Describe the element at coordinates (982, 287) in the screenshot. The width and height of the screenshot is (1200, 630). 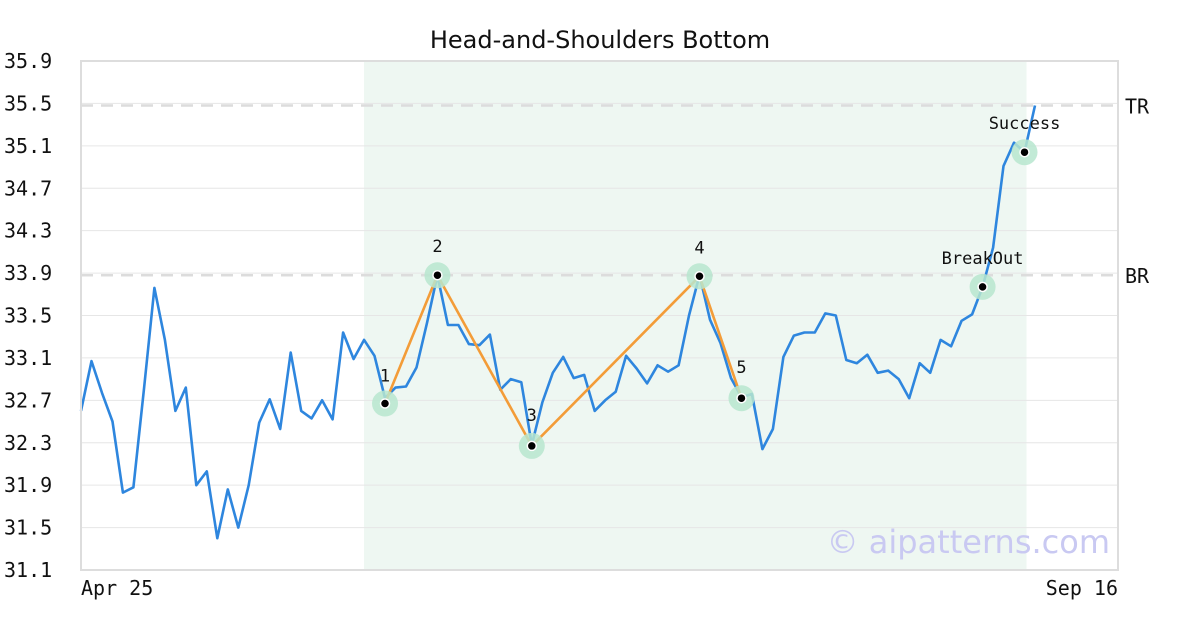
I see `breakout-marker-dot` at that location.